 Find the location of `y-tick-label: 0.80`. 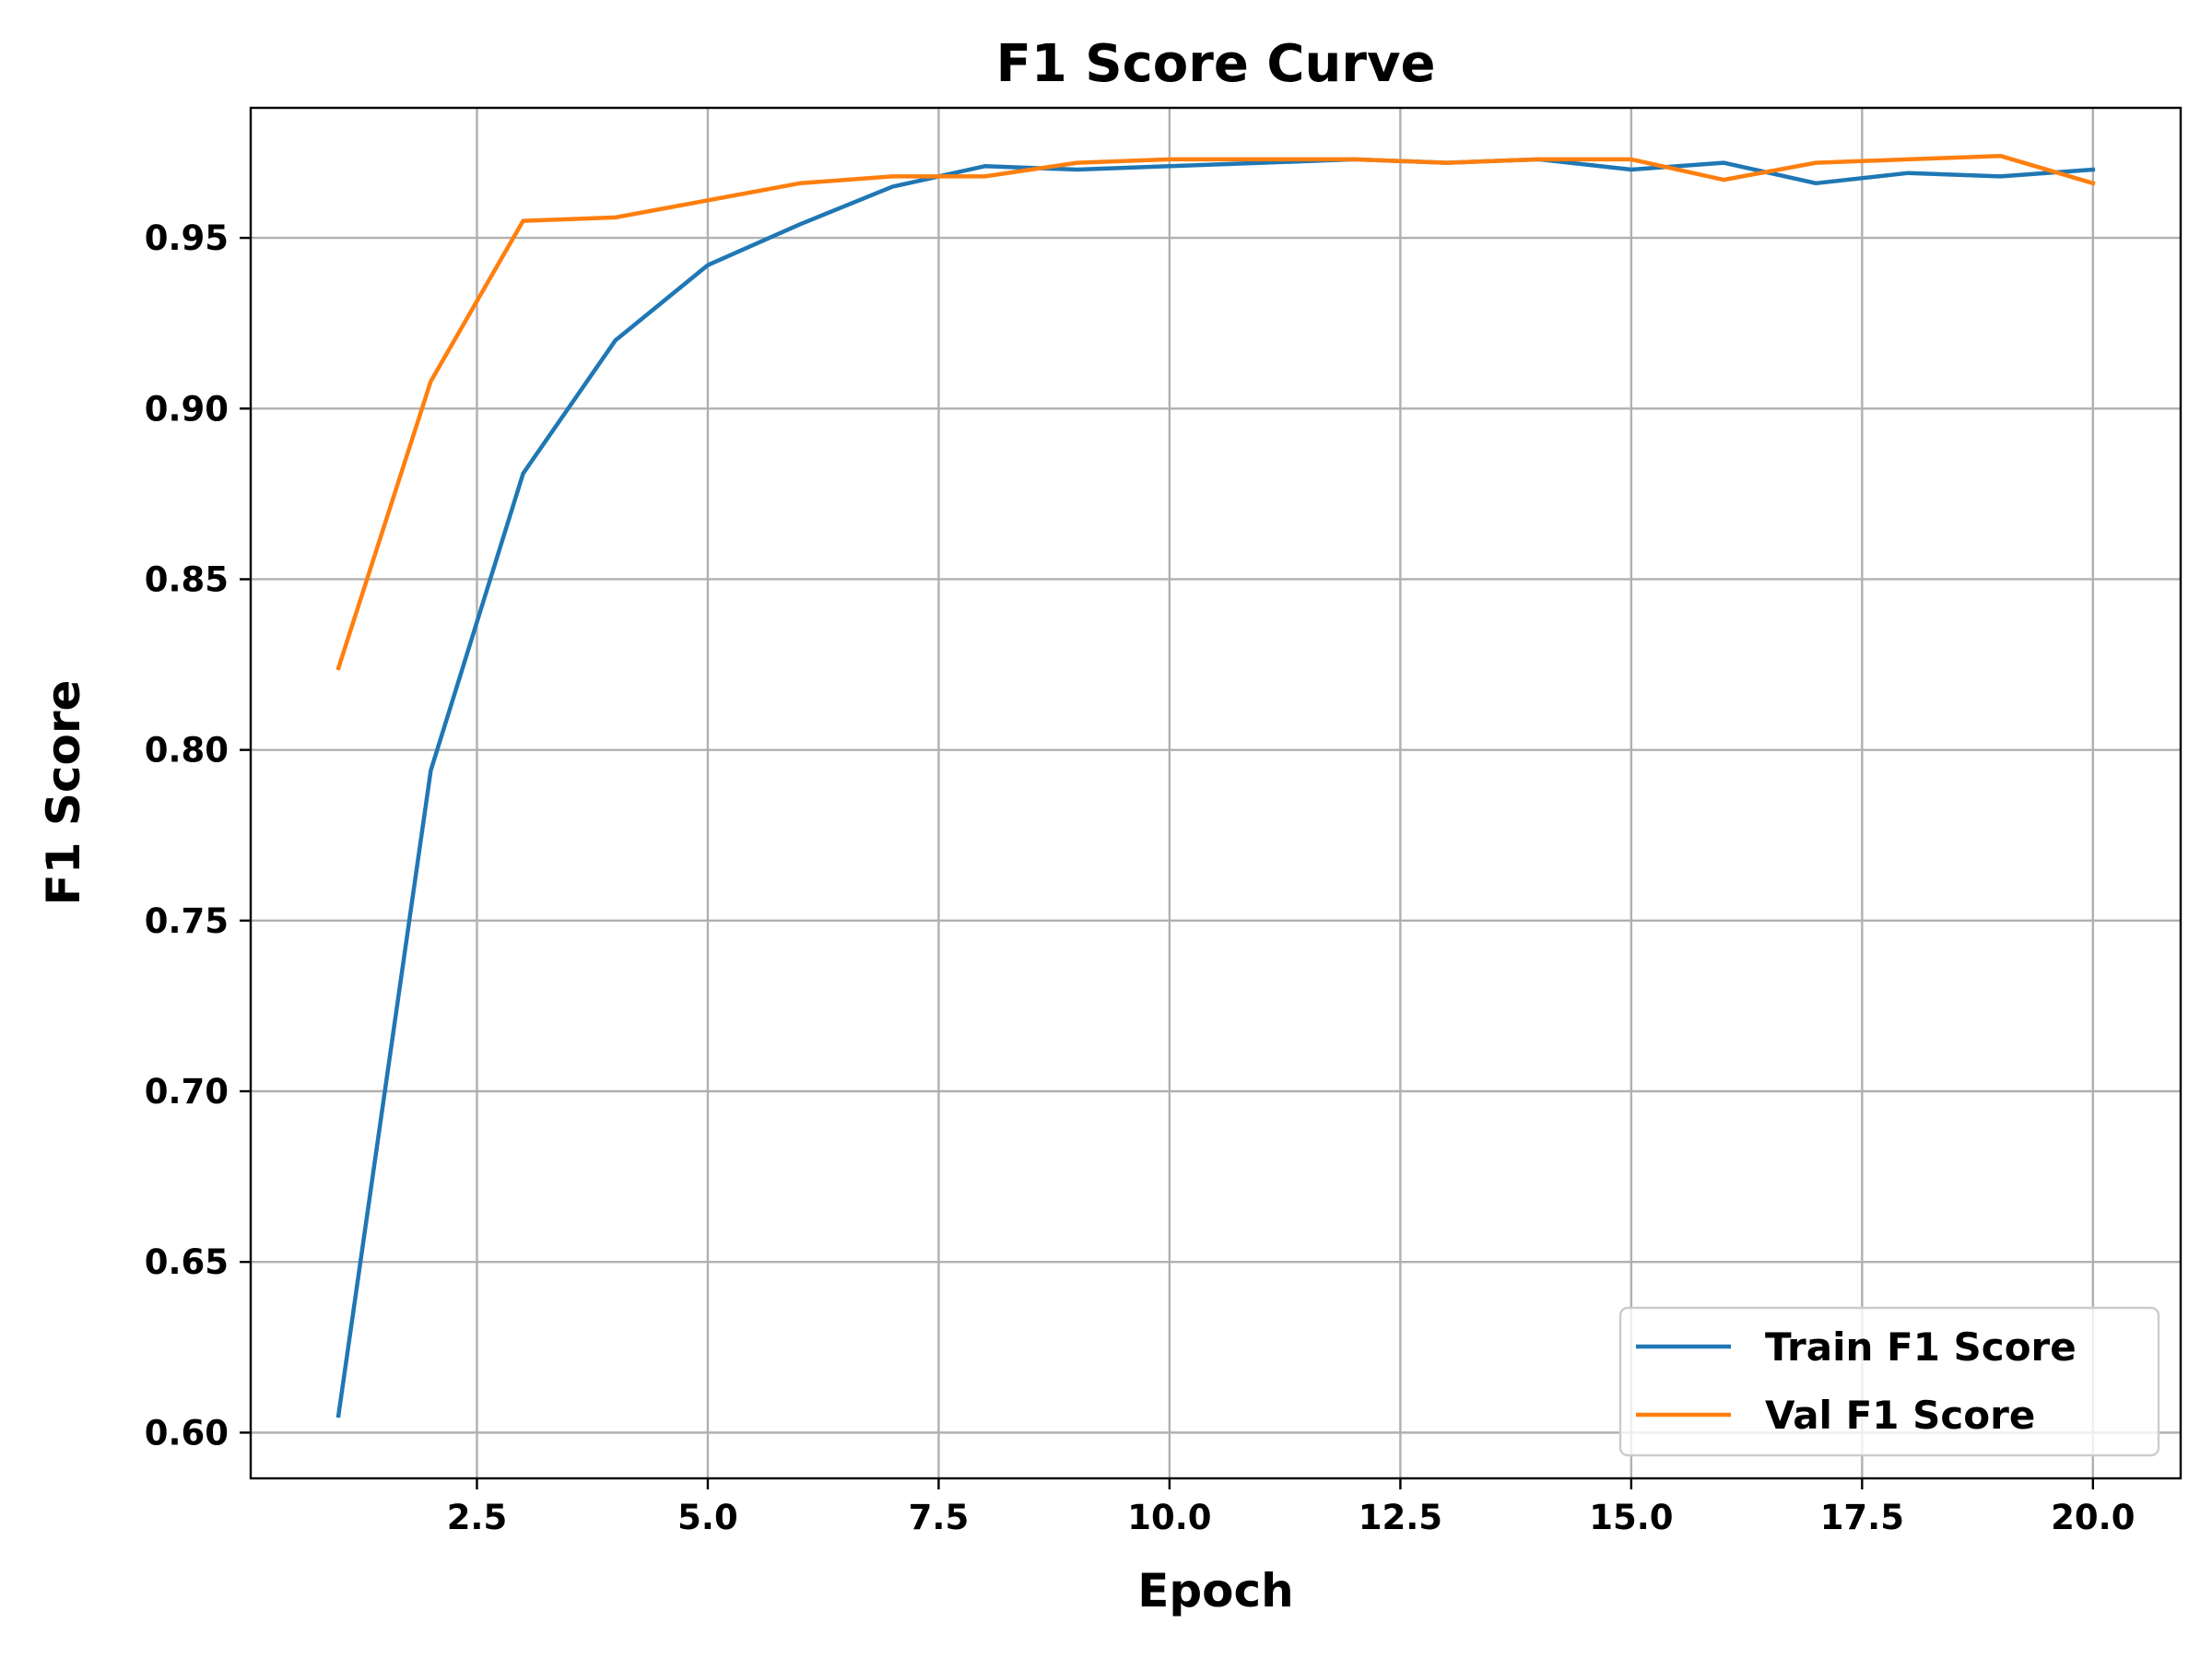

y-tick-label: 0.80 is located at coordinates (187, 751).